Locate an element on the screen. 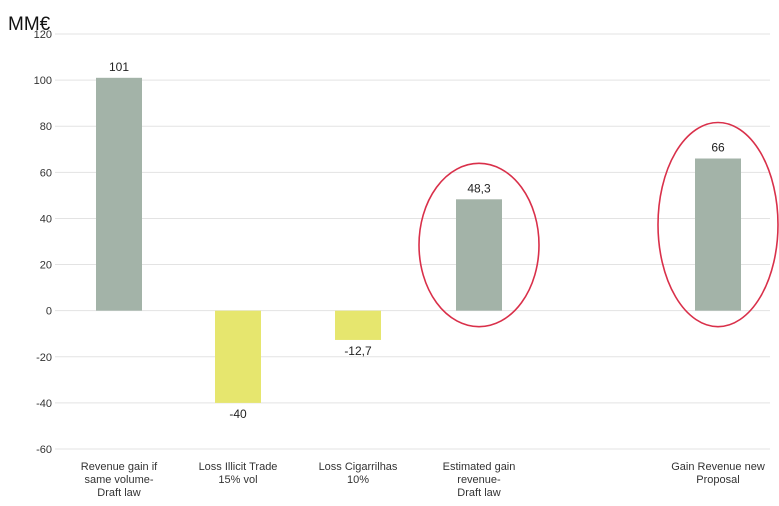 The image size is (779, 506). category-label-line: Estimated gain is located at coordinates (479, 467).